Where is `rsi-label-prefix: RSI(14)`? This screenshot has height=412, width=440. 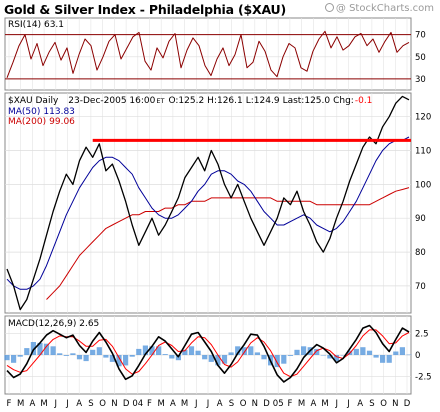
rsi-label-prefix: RSI(14) is located at coordinates (24, 25).